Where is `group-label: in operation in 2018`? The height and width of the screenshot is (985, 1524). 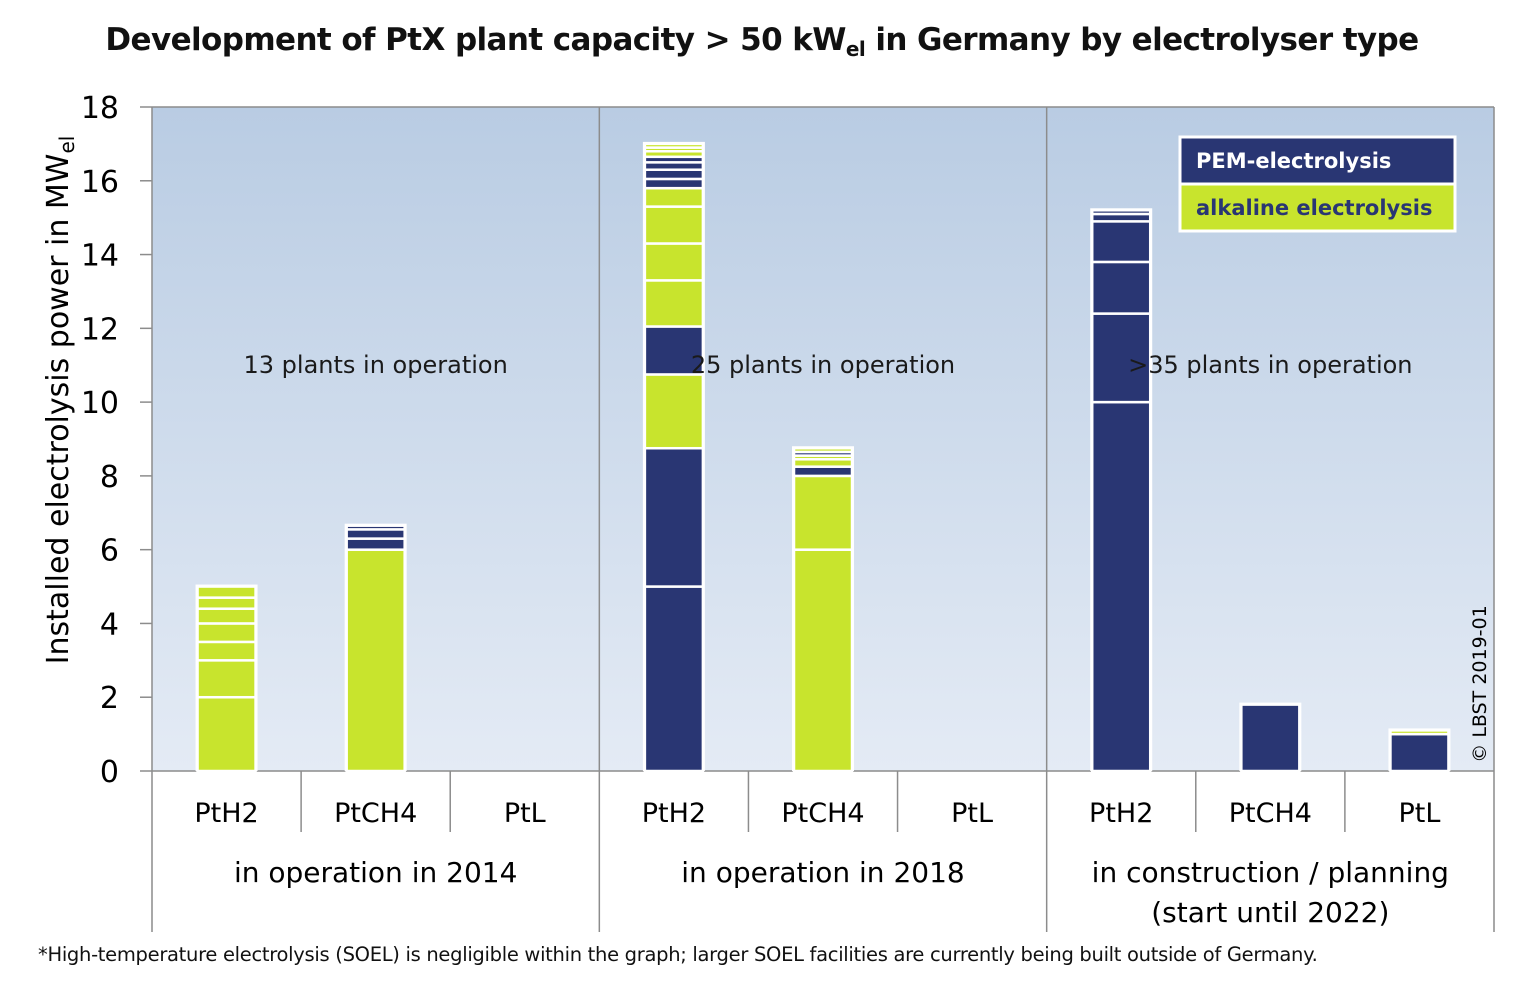
group-label: in operation in 2018 is located at coordinates (822, 872).